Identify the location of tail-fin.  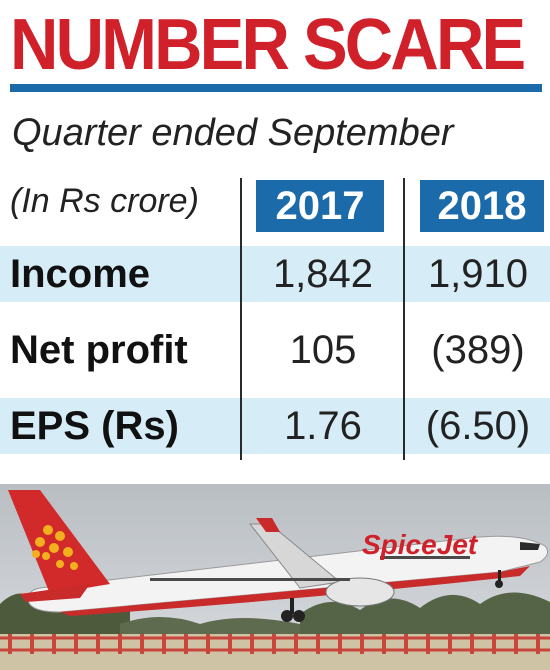
(59, 542).